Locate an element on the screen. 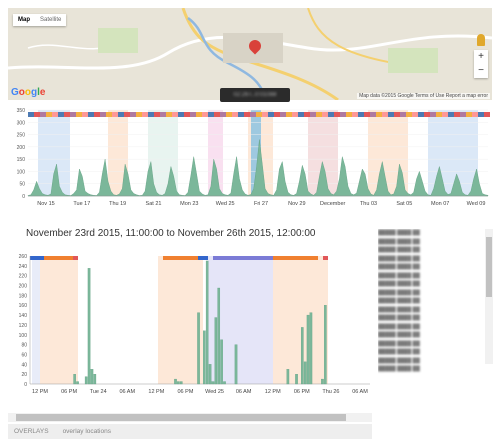  overview-x-tick: Nov 15 is located at coordinates (45, 204).